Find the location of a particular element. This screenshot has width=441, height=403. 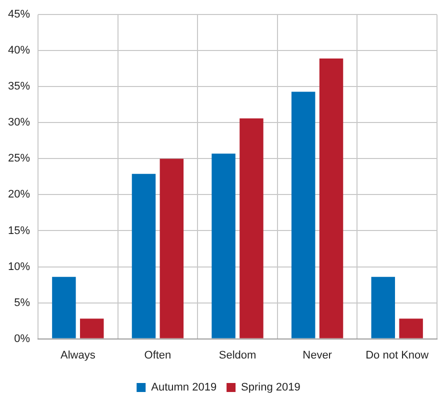

y-tick-label: 30% is located at coordinates (19, 122).